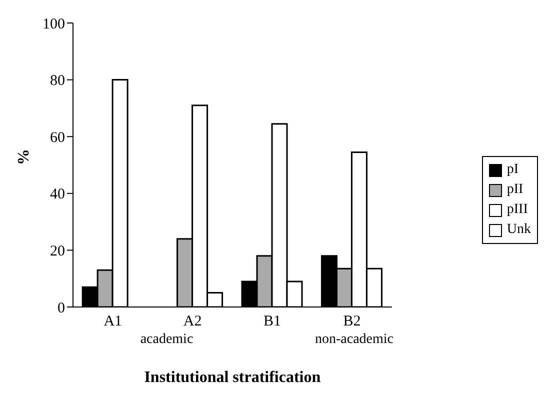  Describe the element at coordinates (517, 210) in the screenshot. I see `legend-label: pIII` at that location.